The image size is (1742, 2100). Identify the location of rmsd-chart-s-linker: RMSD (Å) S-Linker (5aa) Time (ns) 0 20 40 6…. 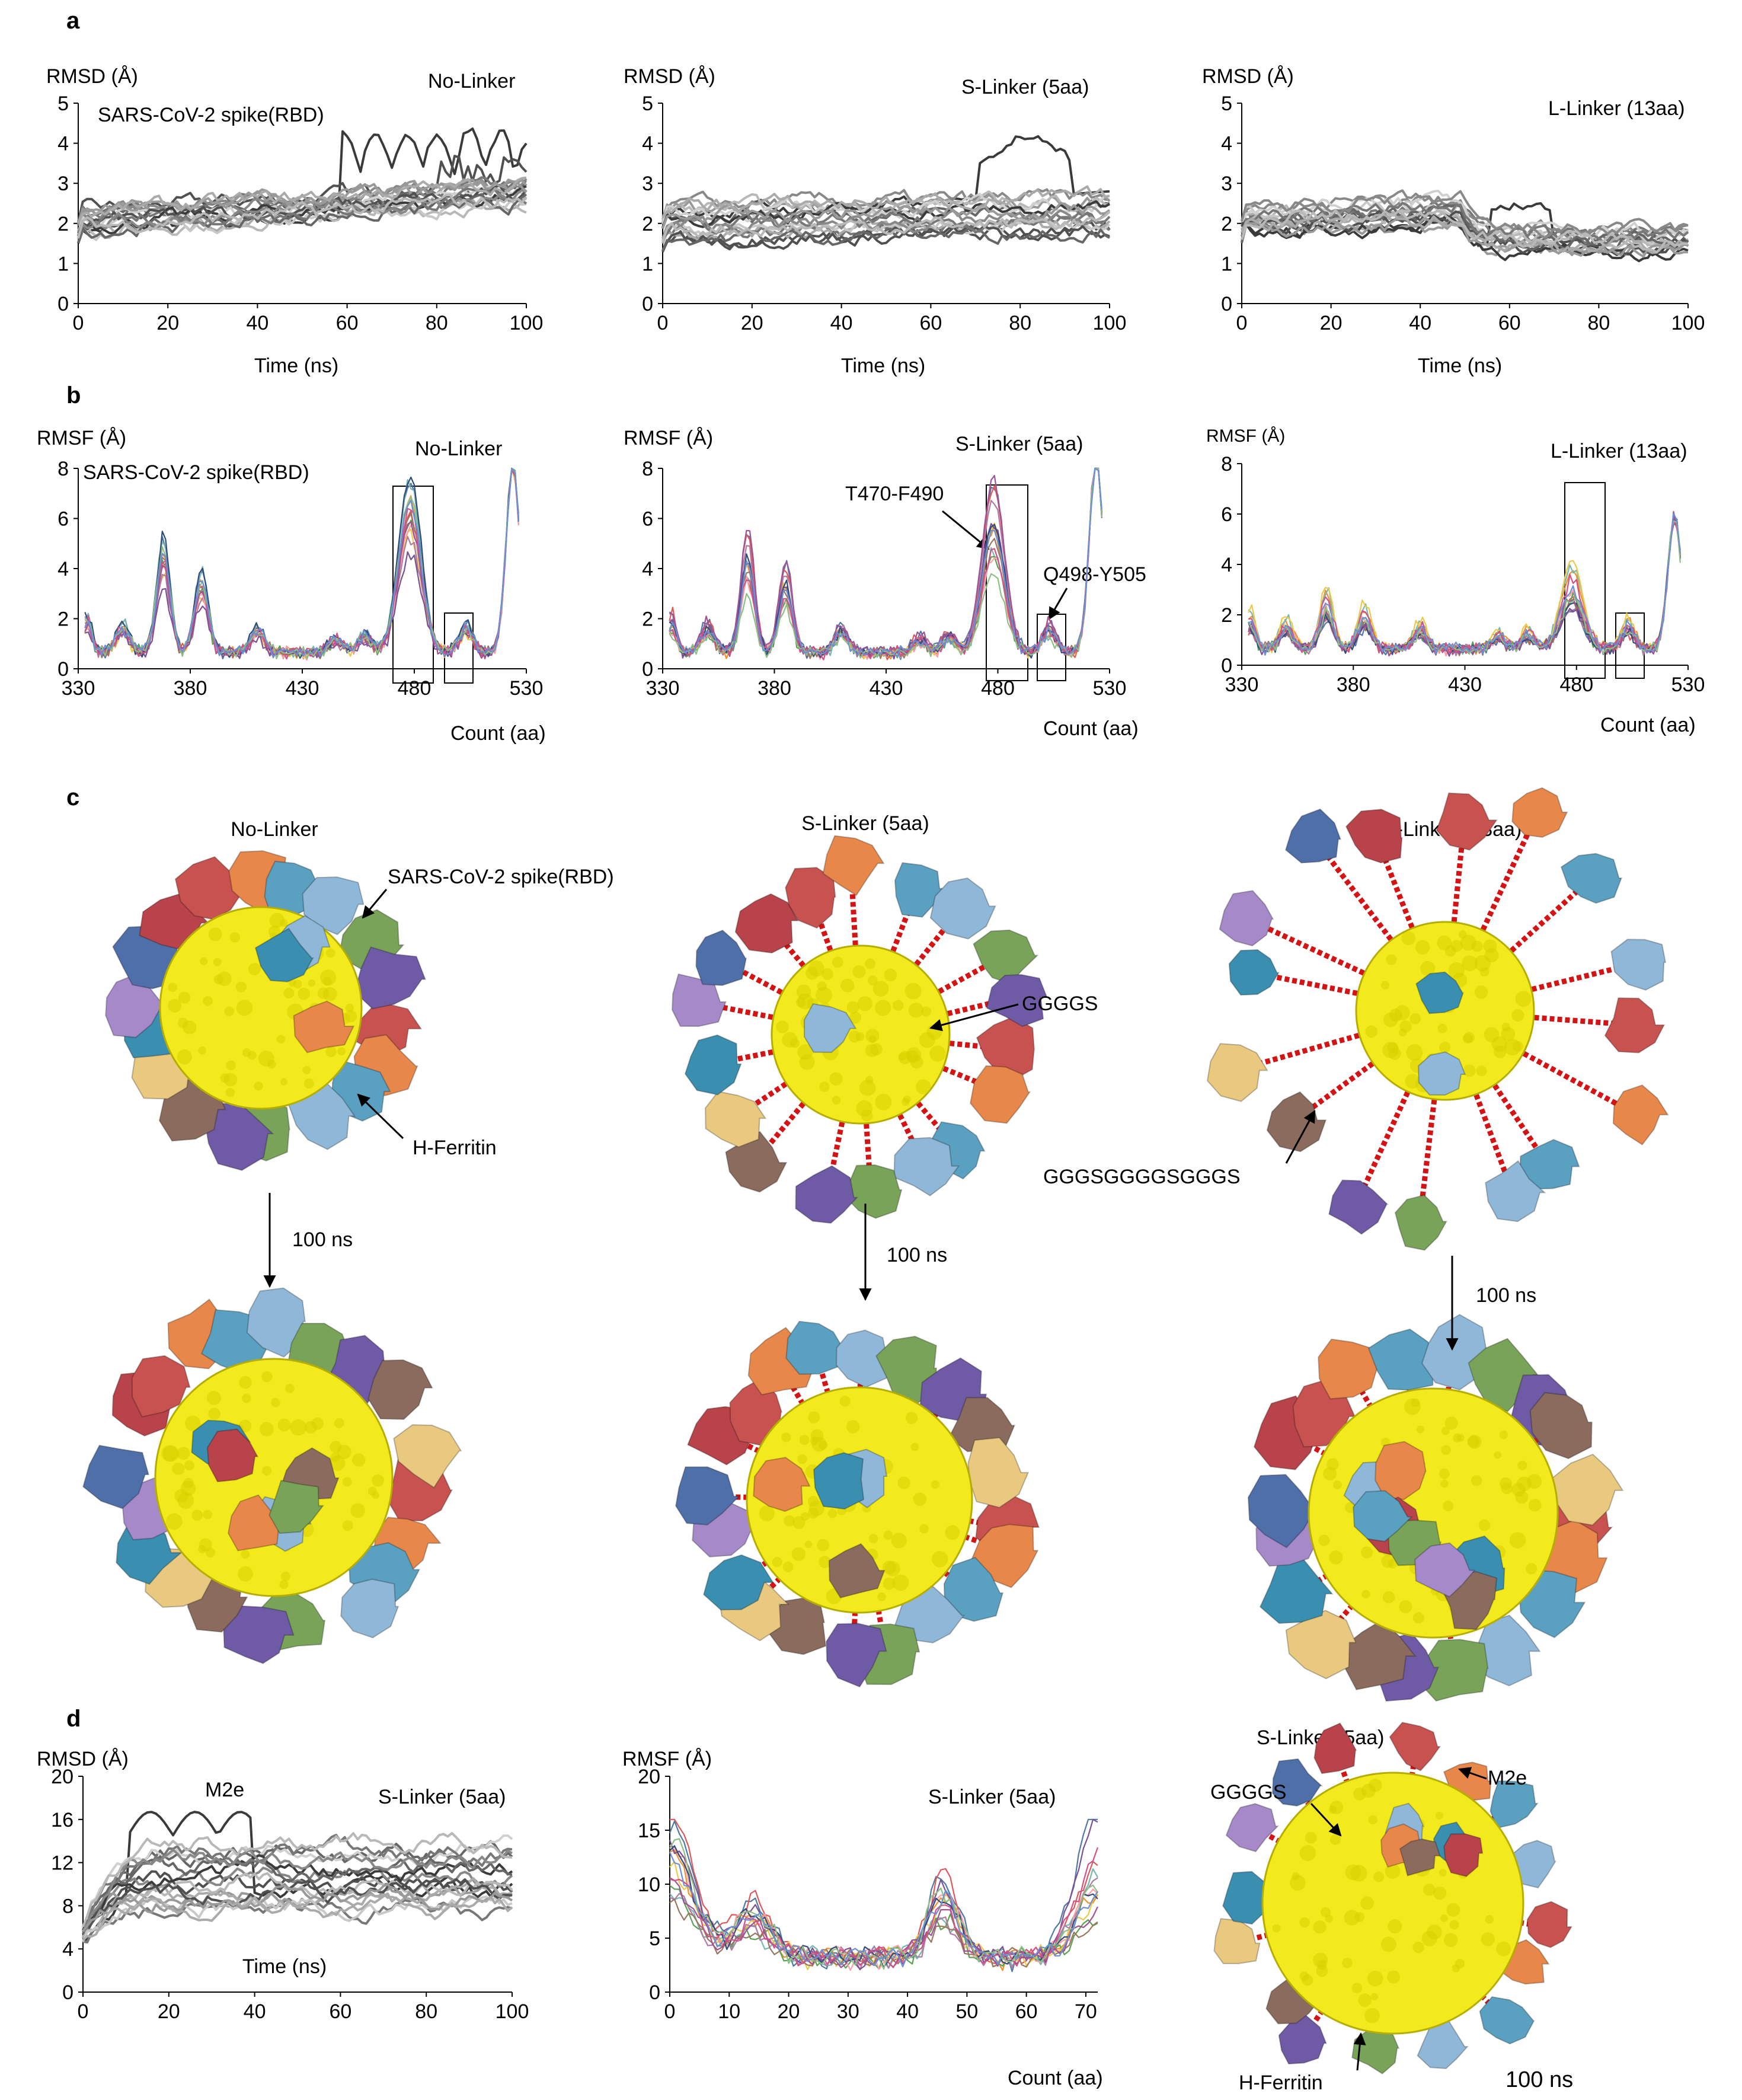
(875, 221).